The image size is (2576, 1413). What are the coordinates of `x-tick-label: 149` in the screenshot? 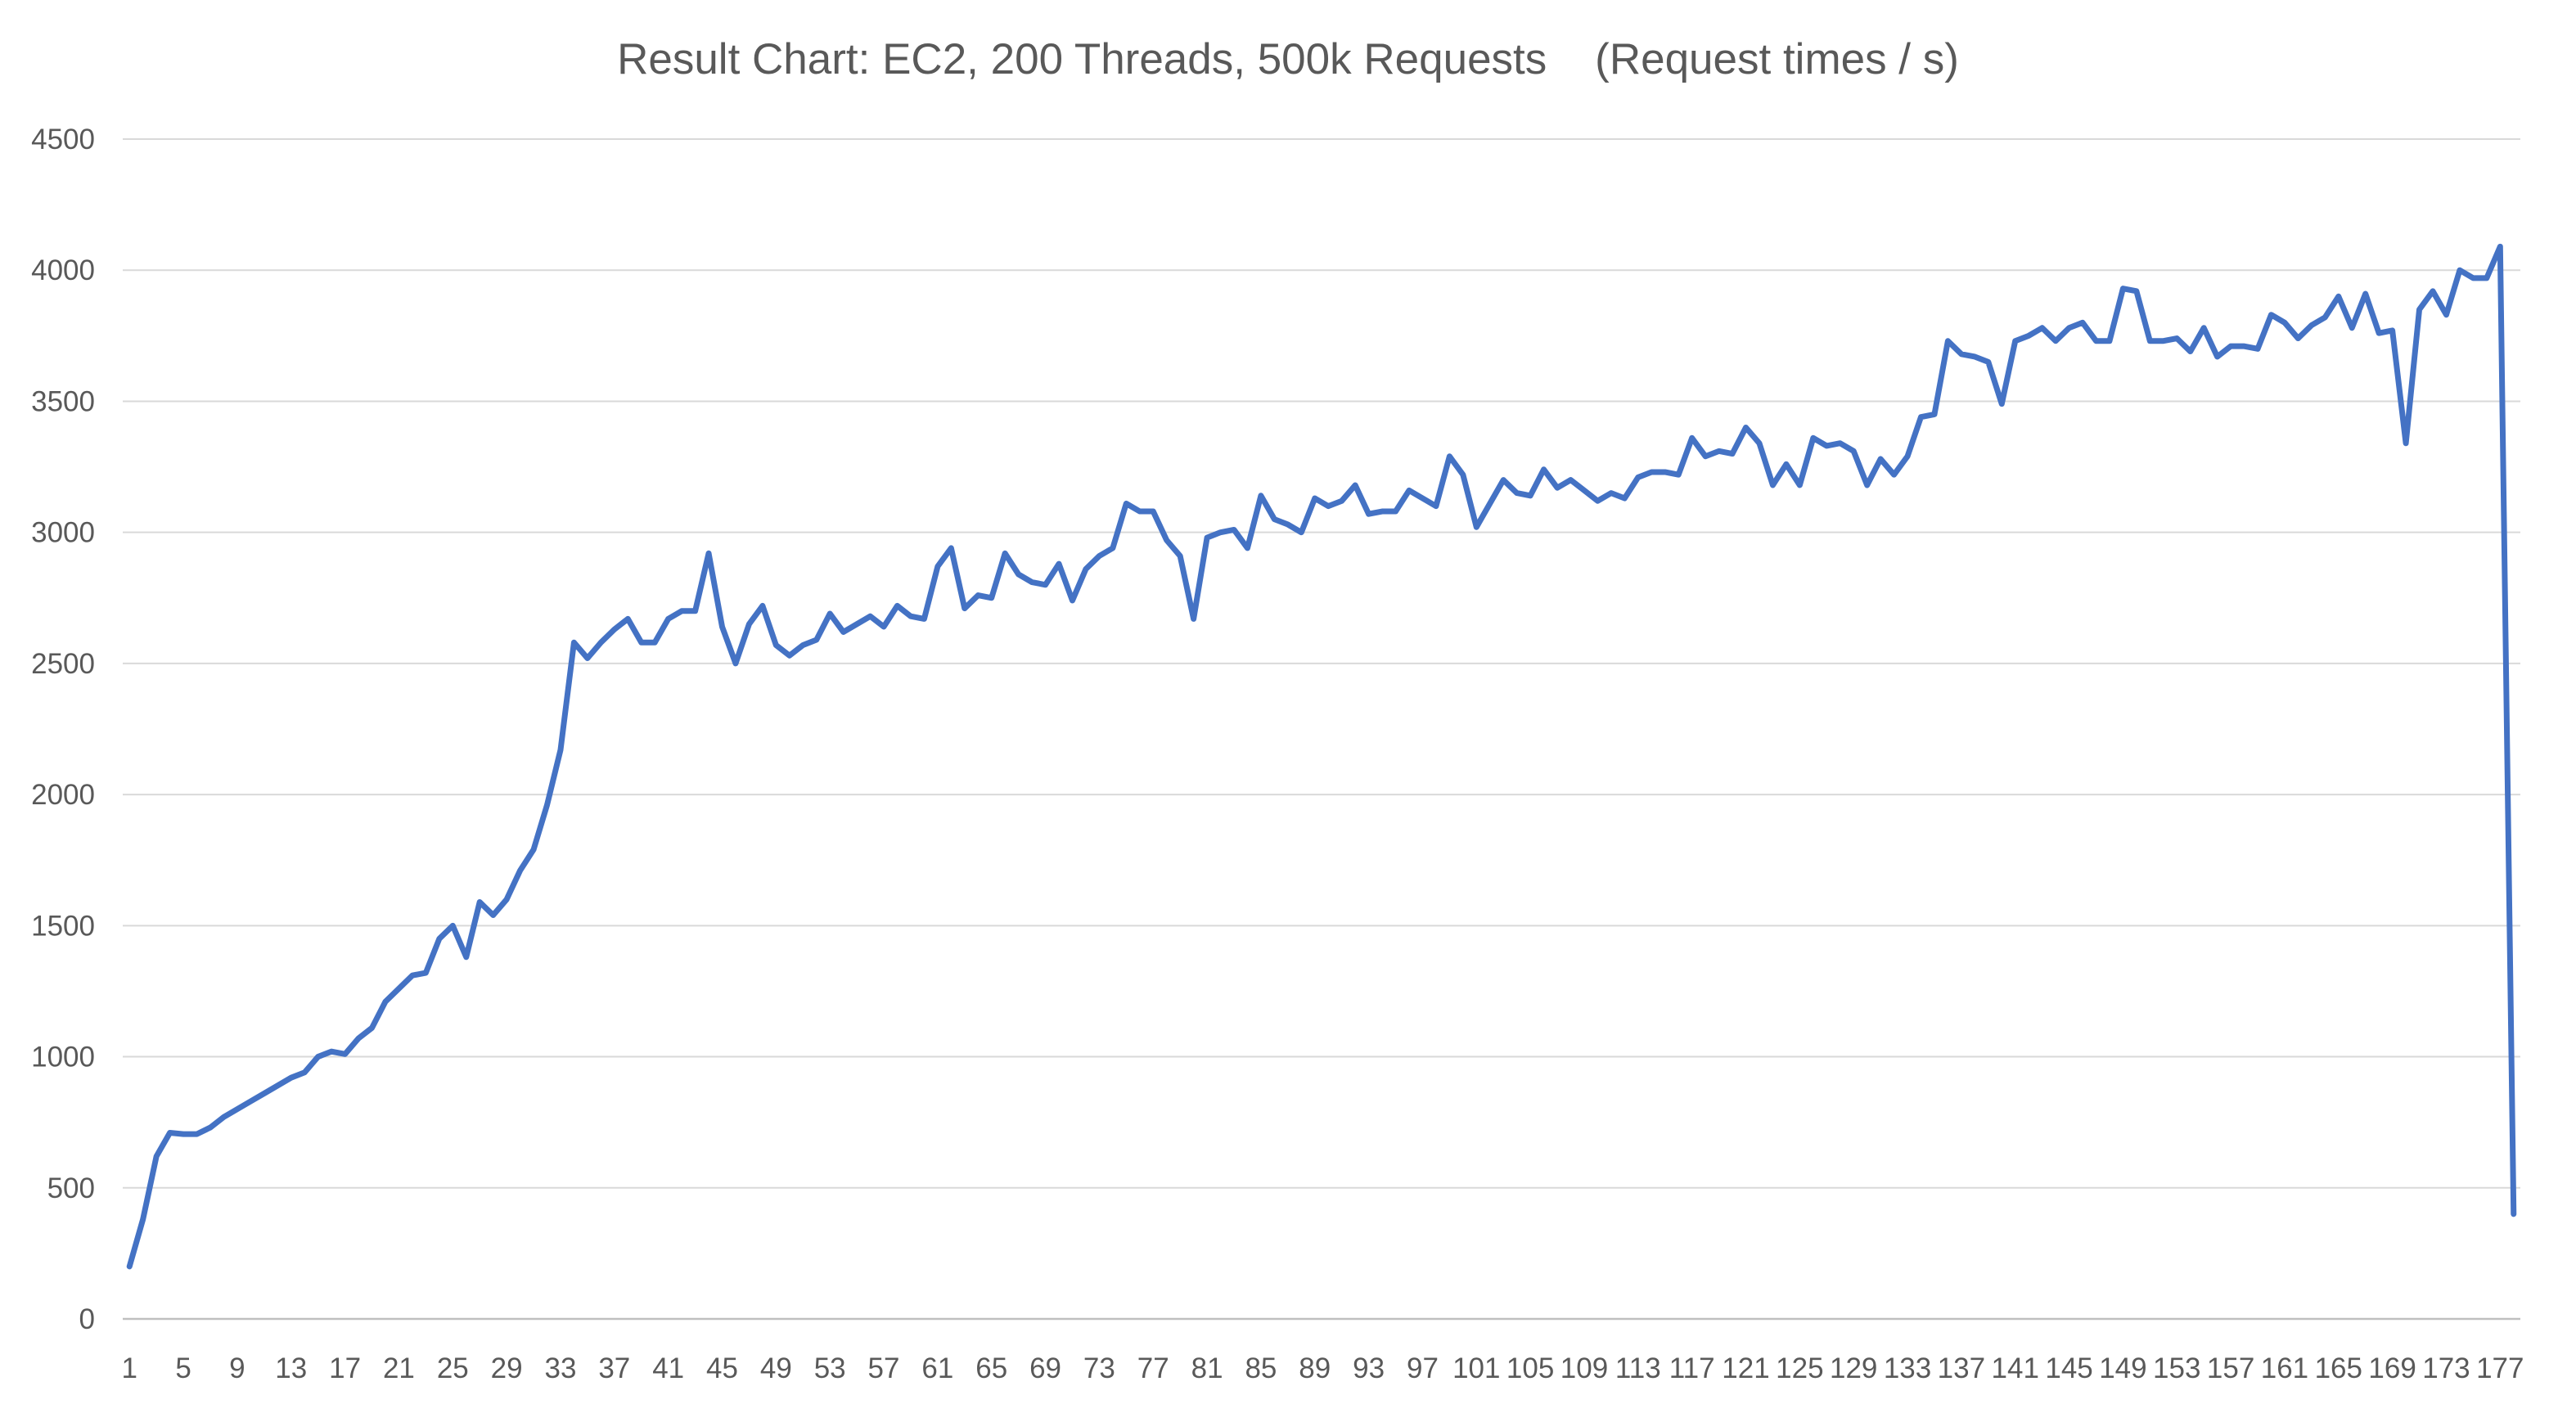 It's located at (2122, 1368).